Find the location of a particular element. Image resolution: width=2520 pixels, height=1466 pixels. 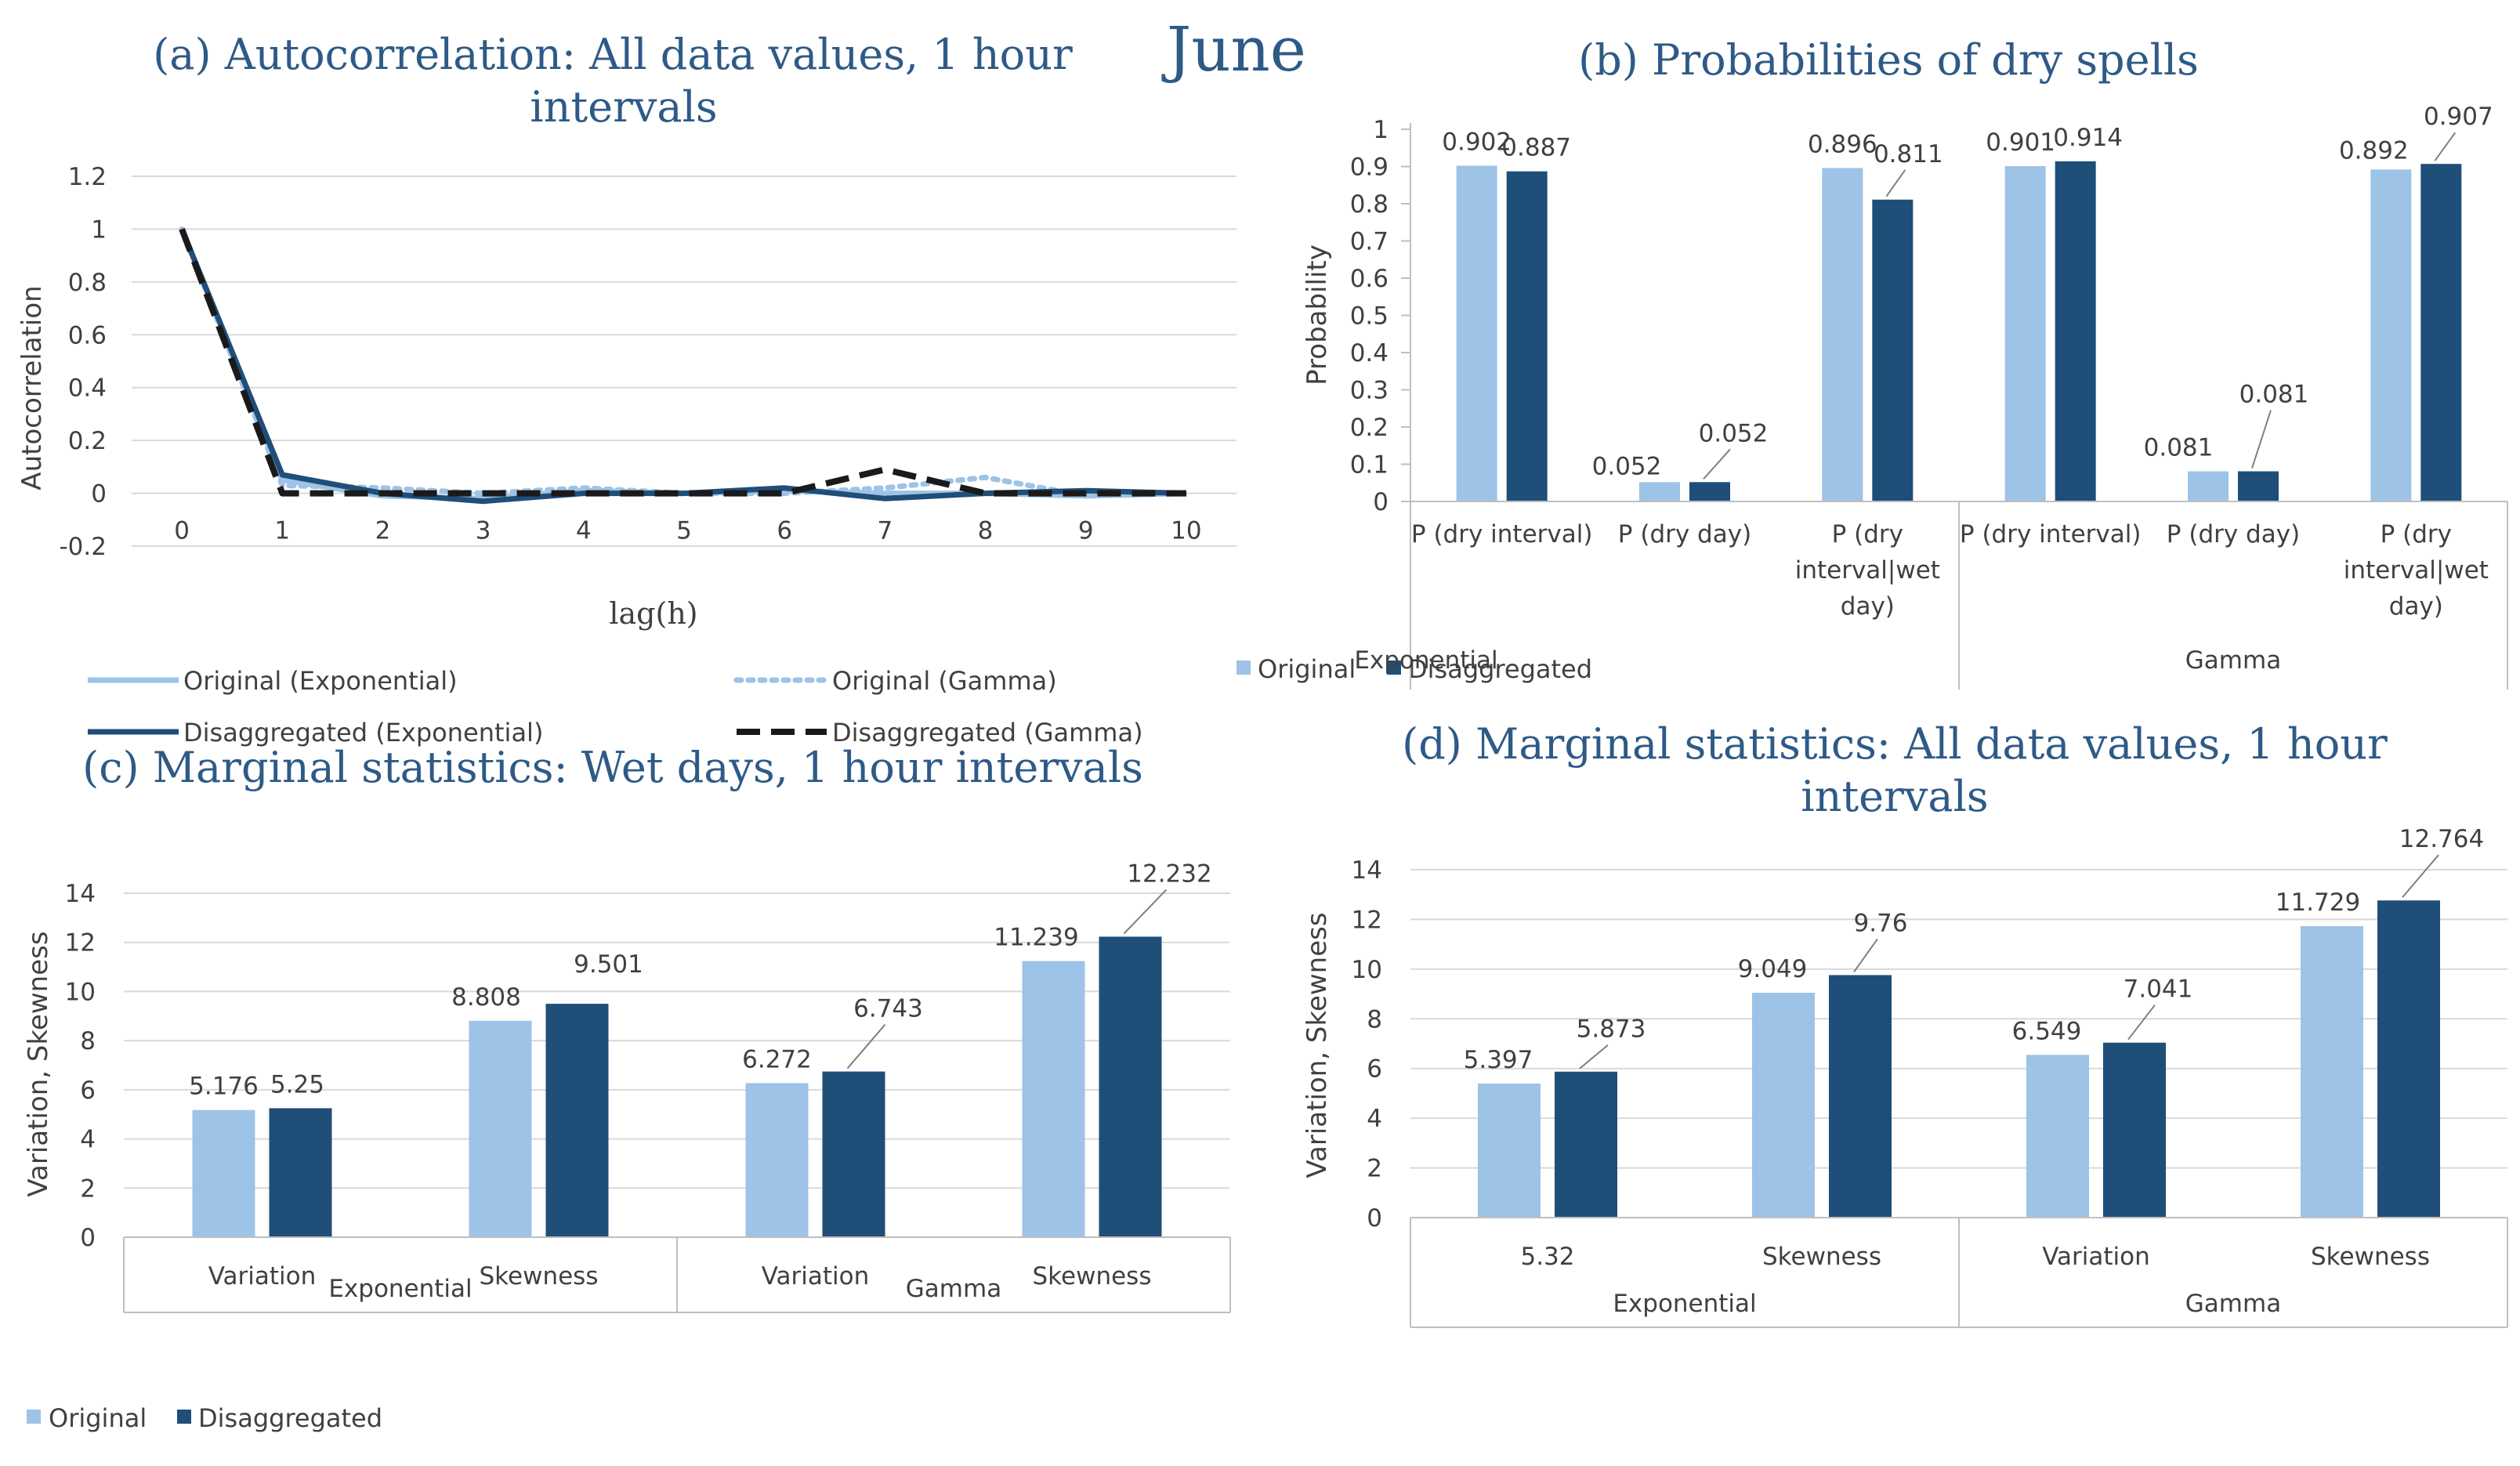

y-tick-label: 6 is located at coordinates (88, 1091).